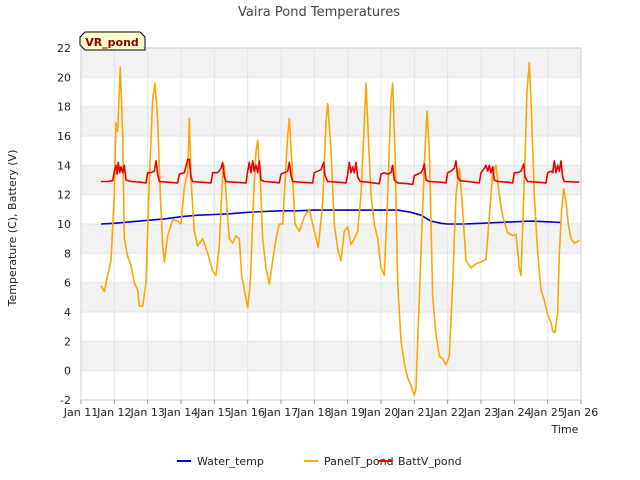 This screenshot has width=640, height=480. What do you see at coordinates (67, 371) in the screenshot?
I see `y-tick-label: 0` at bounding box center [67, 371].